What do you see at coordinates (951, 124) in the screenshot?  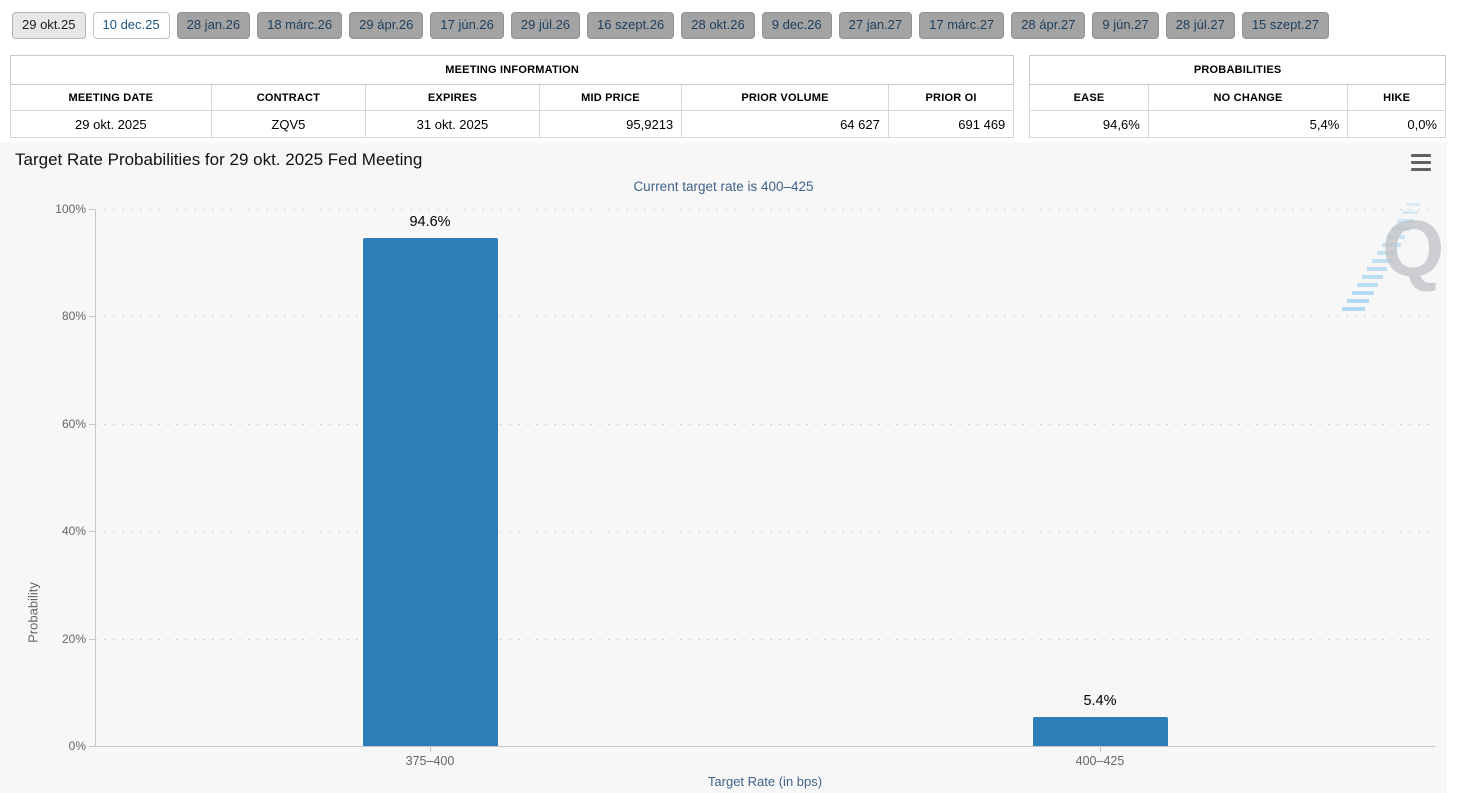 I see `prior-oi-value: 691 469` at bounding box center [951, 124].